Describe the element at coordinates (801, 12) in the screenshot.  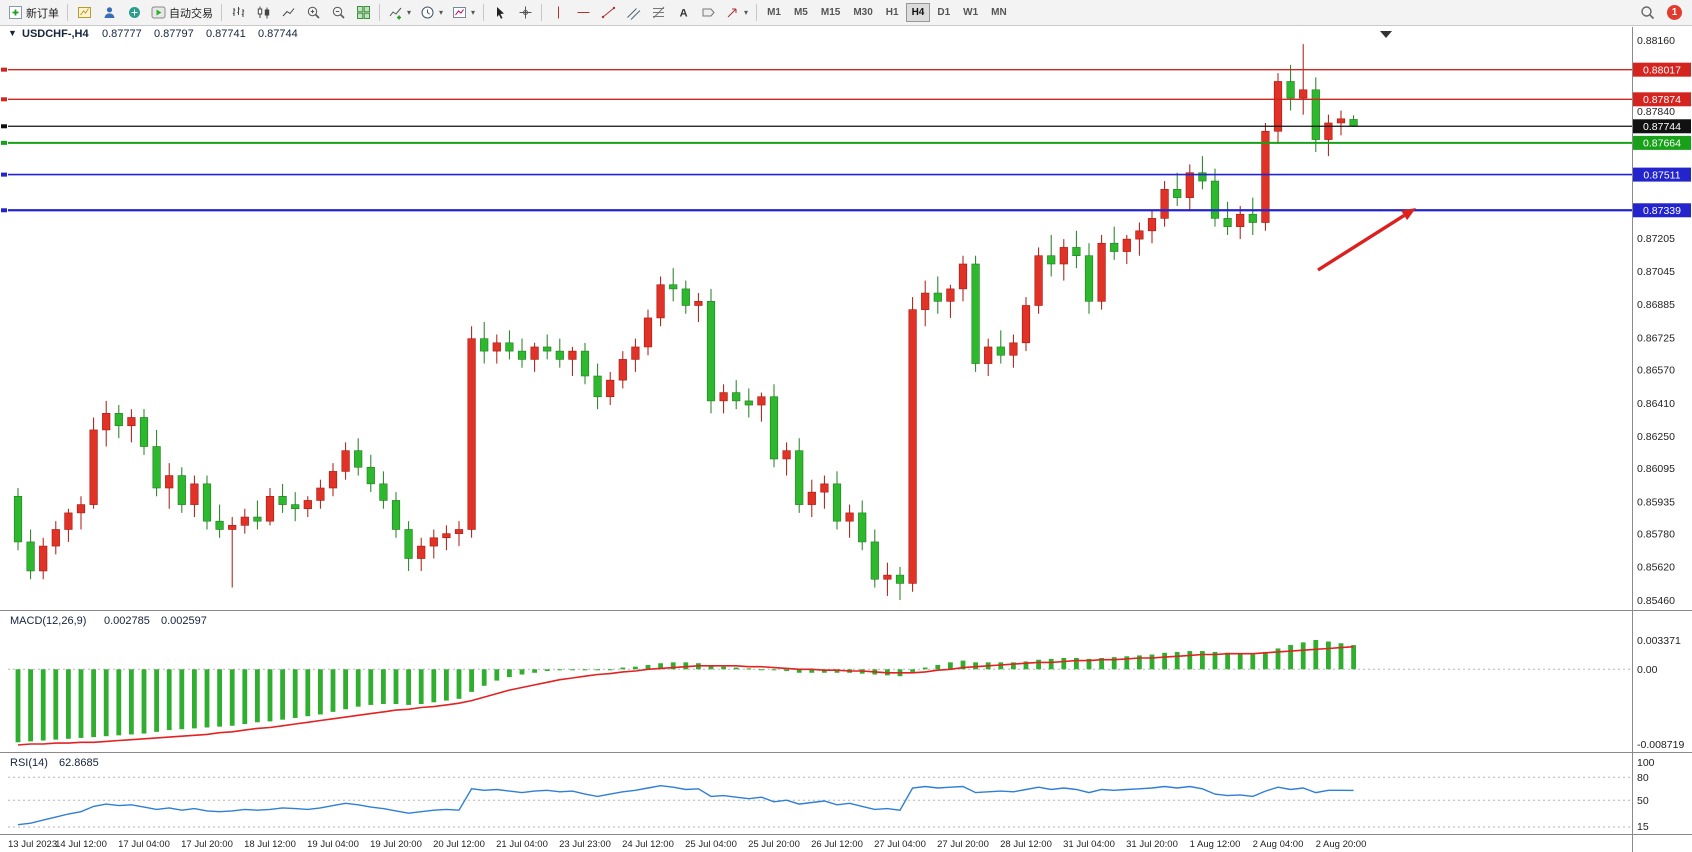
I see `timeframe-m5-button: M5` at that location.